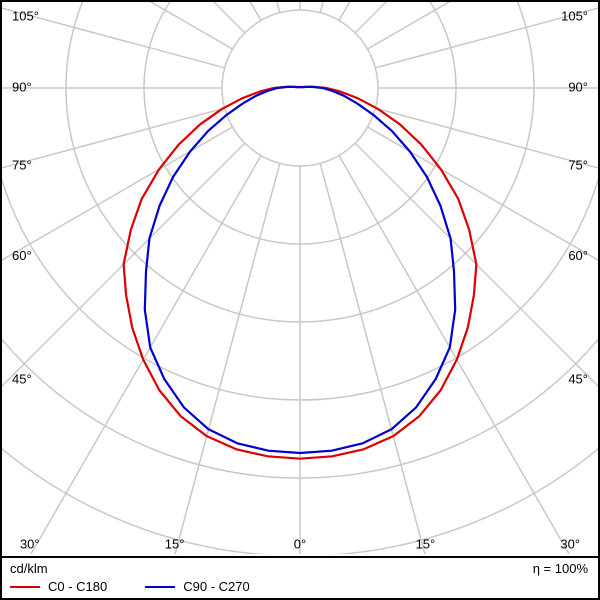  Describe the element at coordinates (78, 586) in the screenshot. I see `legend-series-name: C0 - C180` at that location.